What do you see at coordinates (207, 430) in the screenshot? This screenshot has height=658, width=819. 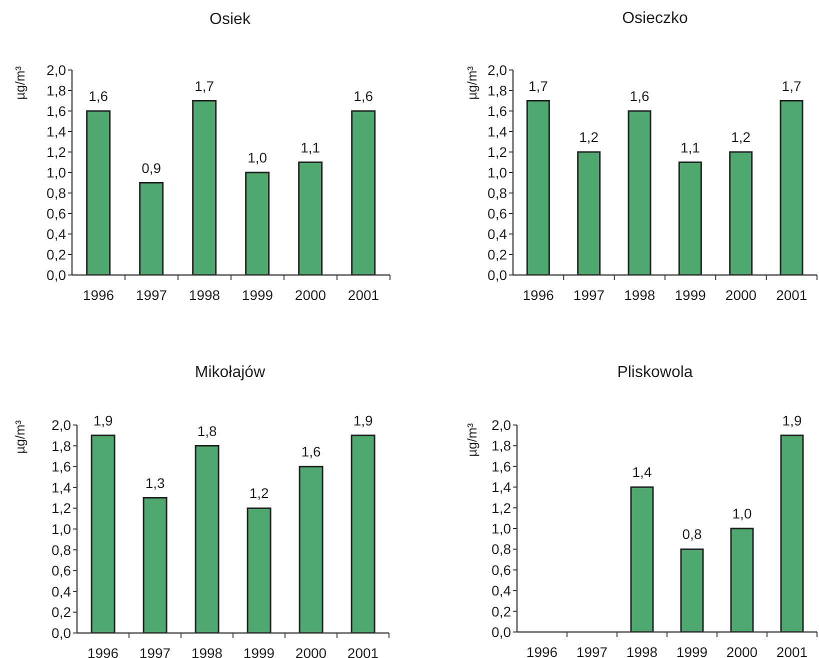 I see `data-label: 1,8` at bounding box center [207, 430].